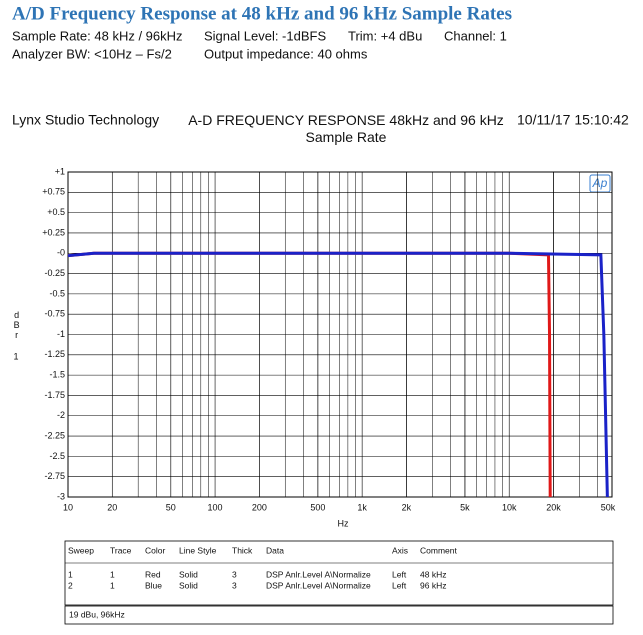 The width and height of the screenshot is (643, 635). What do you see at coordinates (400, 550) in the screenshot?
I see `table-header: Axis` at bounding box center [400, 550].